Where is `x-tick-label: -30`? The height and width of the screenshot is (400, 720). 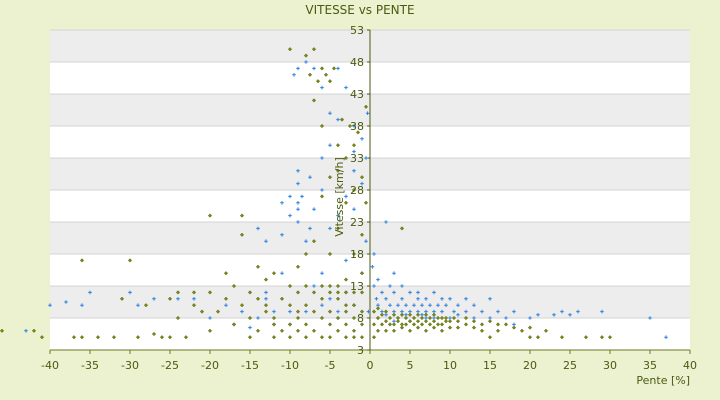 x-tick-label: -30 is located at coordinates (130, 365).